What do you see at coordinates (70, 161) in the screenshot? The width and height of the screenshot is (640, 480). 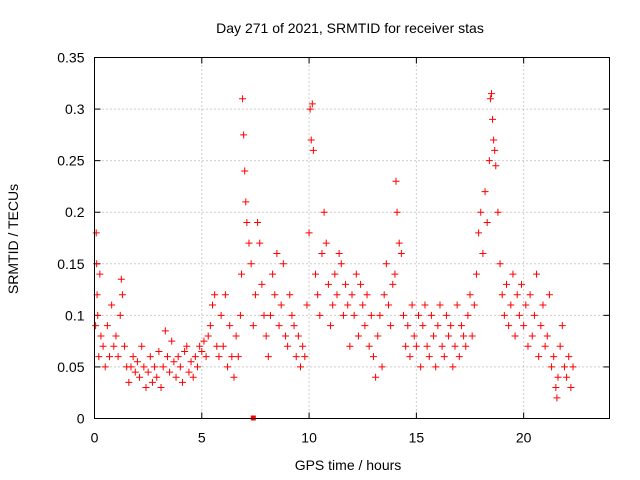 I see `y-tick-label: 0.25` at bounding box center [70, 161].